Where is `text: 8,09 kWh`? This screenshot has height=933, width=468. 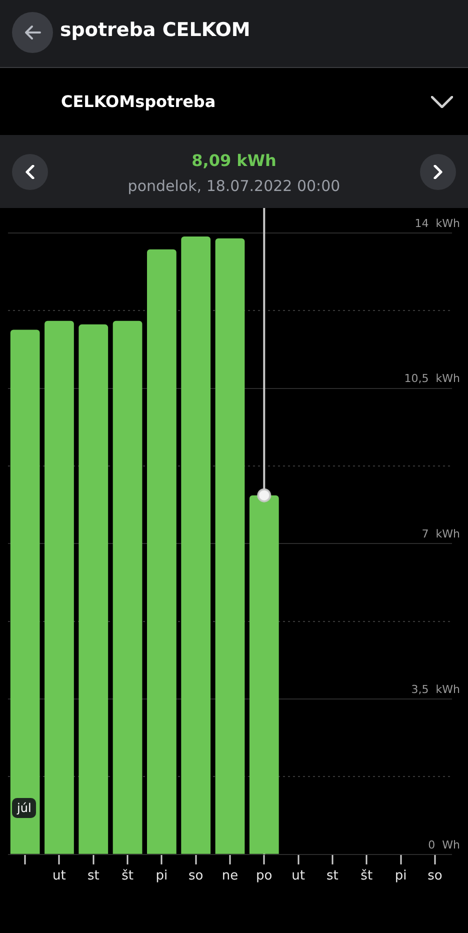 text: 8,09 kWh is located at coordinates (234, 160).